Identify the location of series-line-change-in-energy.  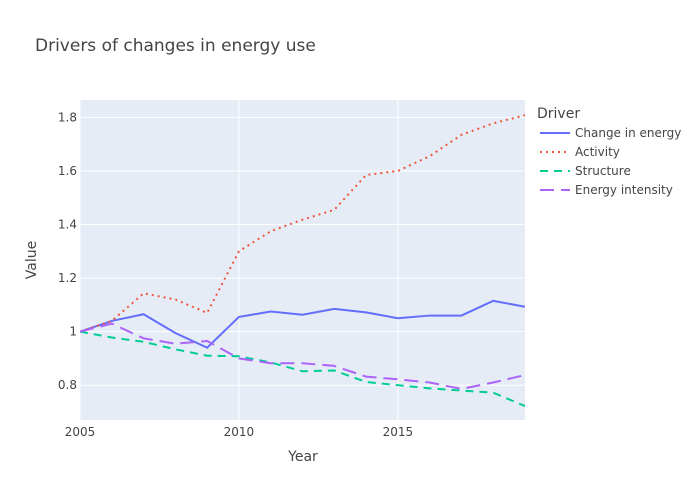
(302, 324).